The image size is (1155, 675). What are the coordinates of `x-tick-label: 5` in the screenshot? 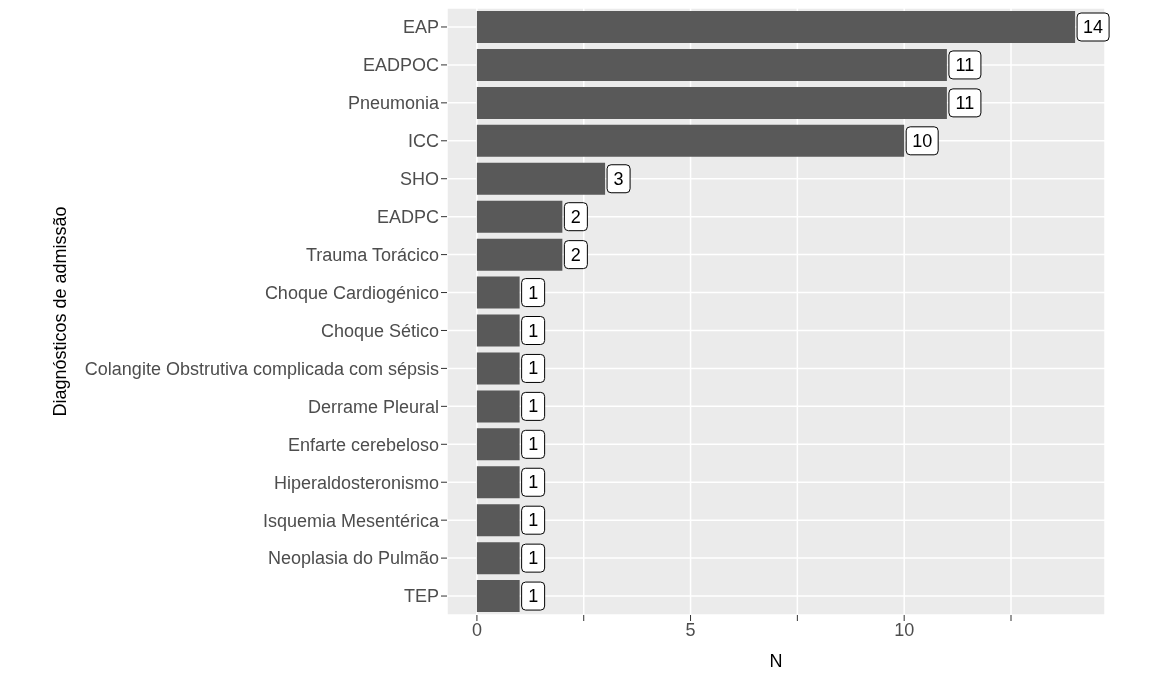 It's located at (690, 629).